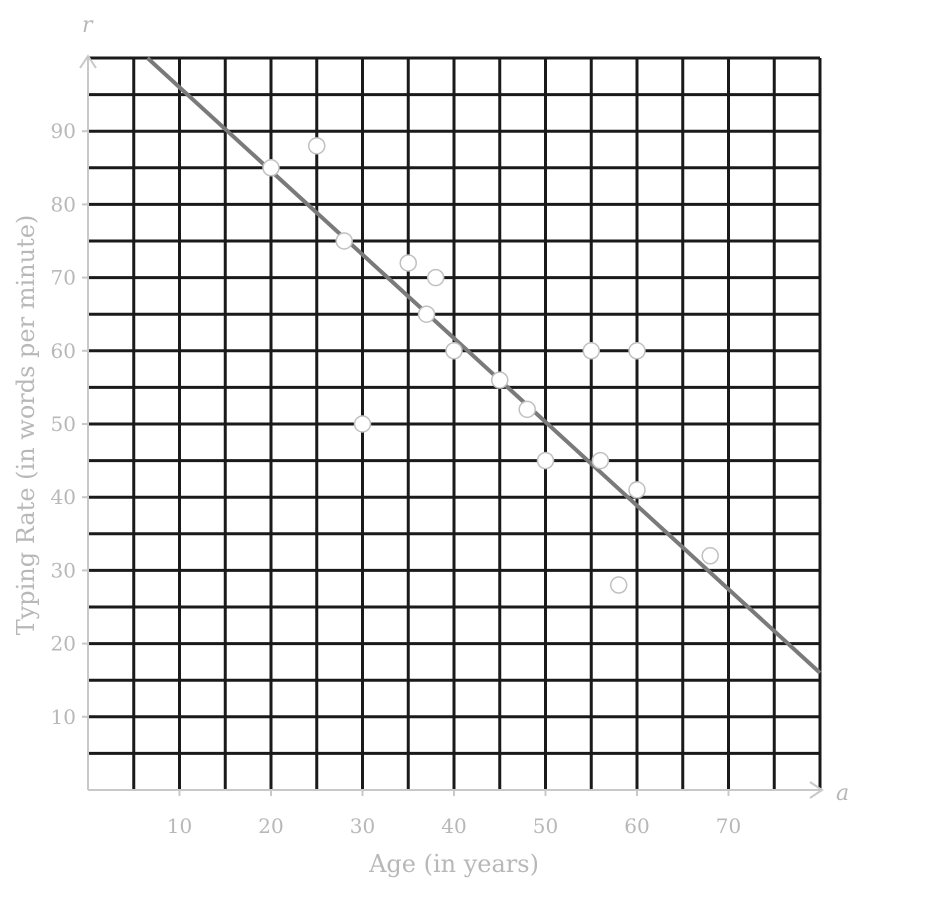 This screenshot has height=900, width=927. What do you see at coordinates (63, 278) in the screenshot?
I see `y-tick-label: 70` at bounding box center [63, 278].